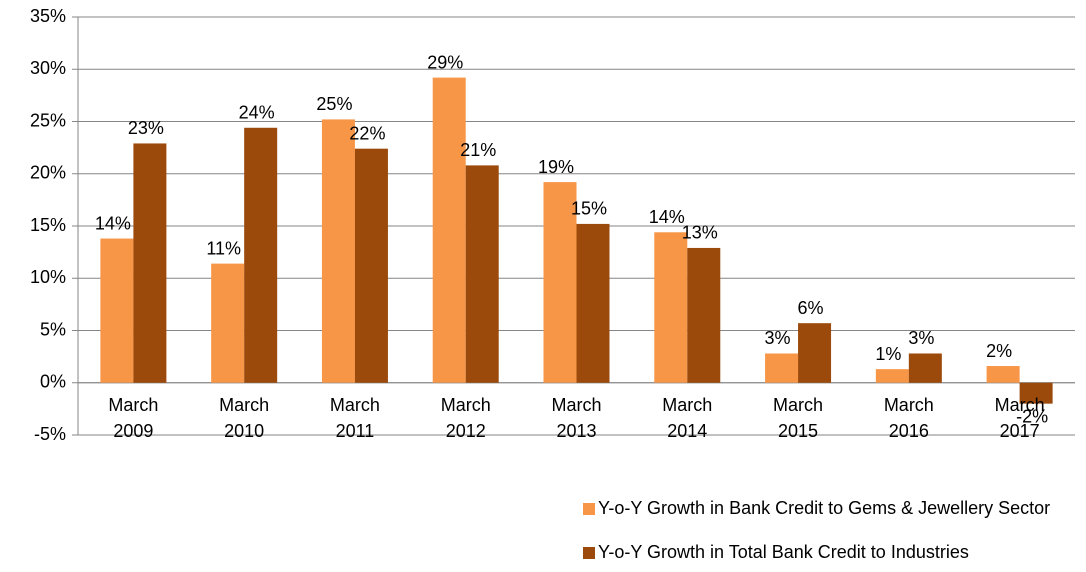 Image resolution: width=1086 pixels, height=572 pixels. I want to click on data-label: 11%, so click(223, 248).